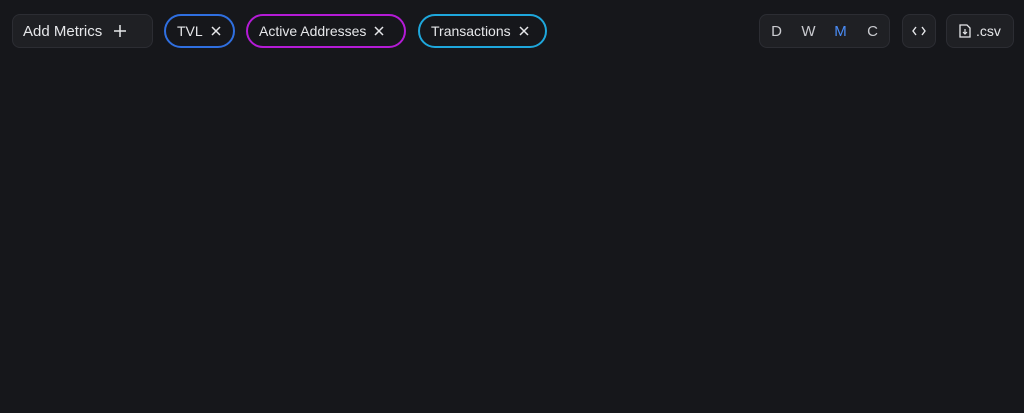 The width and height of the screenshot is (1024, 413). I want to click on y-tick-label: 700m, so click(988, 79).